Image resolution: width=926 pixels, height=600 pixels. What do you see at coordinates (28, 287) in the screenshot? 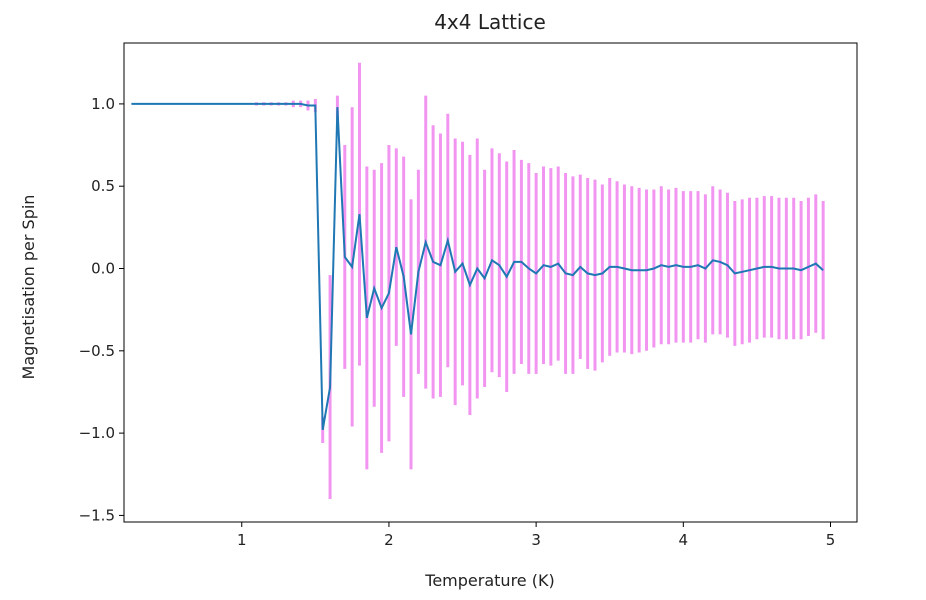
I see `y-axis-label: Magnetisation per Spin` at bounding box center [28, 287].